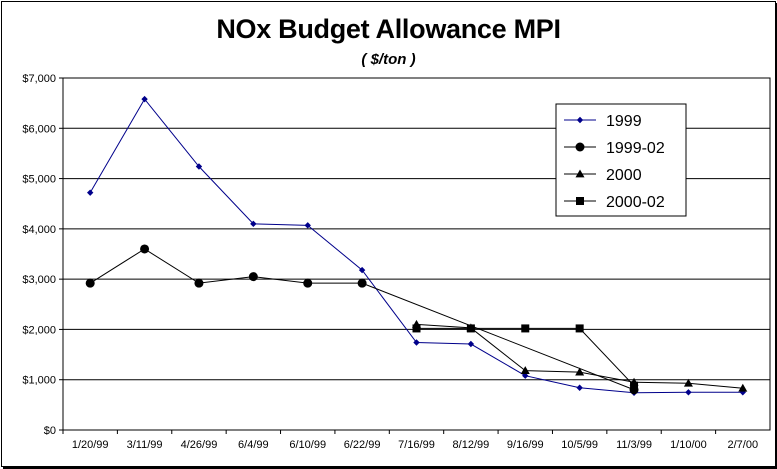 This screenshot has width=777, height=469. Describe the element at coordinates (388, 59) in the screenshot. I see `chart-subtitle: ( $/ton )` at that location.